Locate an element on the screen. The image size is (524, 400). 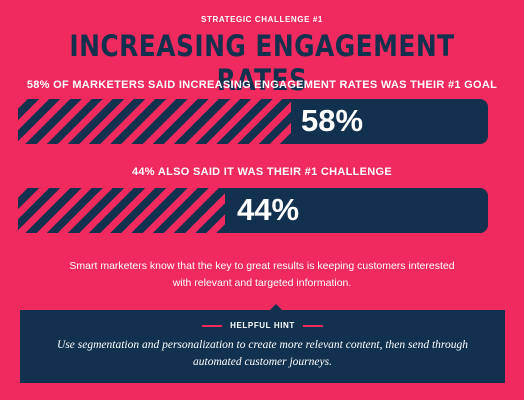
hint-notch is located at coordinates (276, 307).